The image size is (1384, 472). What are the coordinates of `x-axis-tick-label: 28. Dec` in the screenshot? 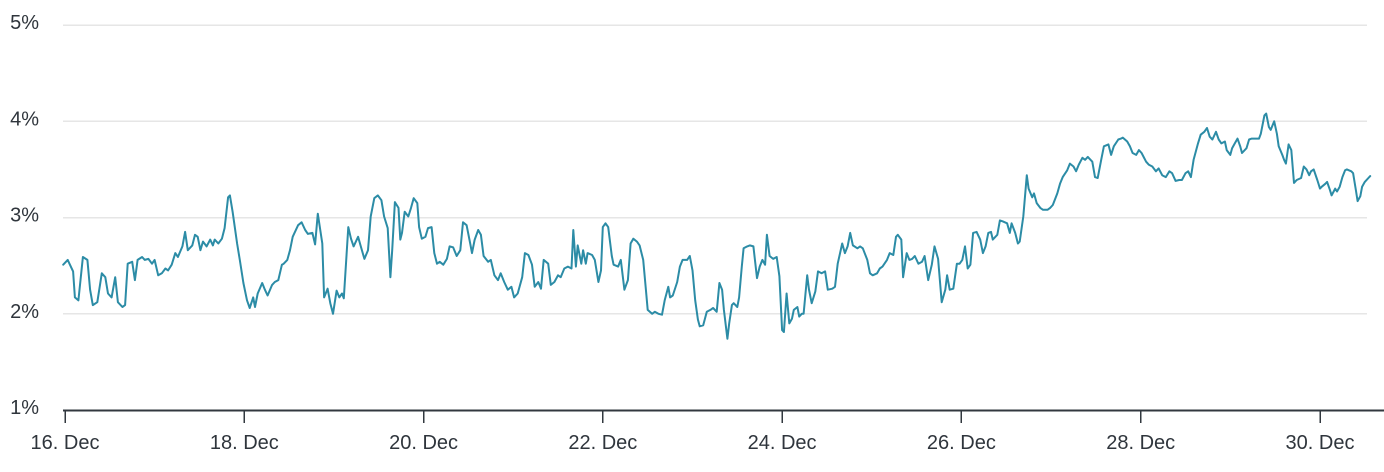 It's located at (1140, 443).